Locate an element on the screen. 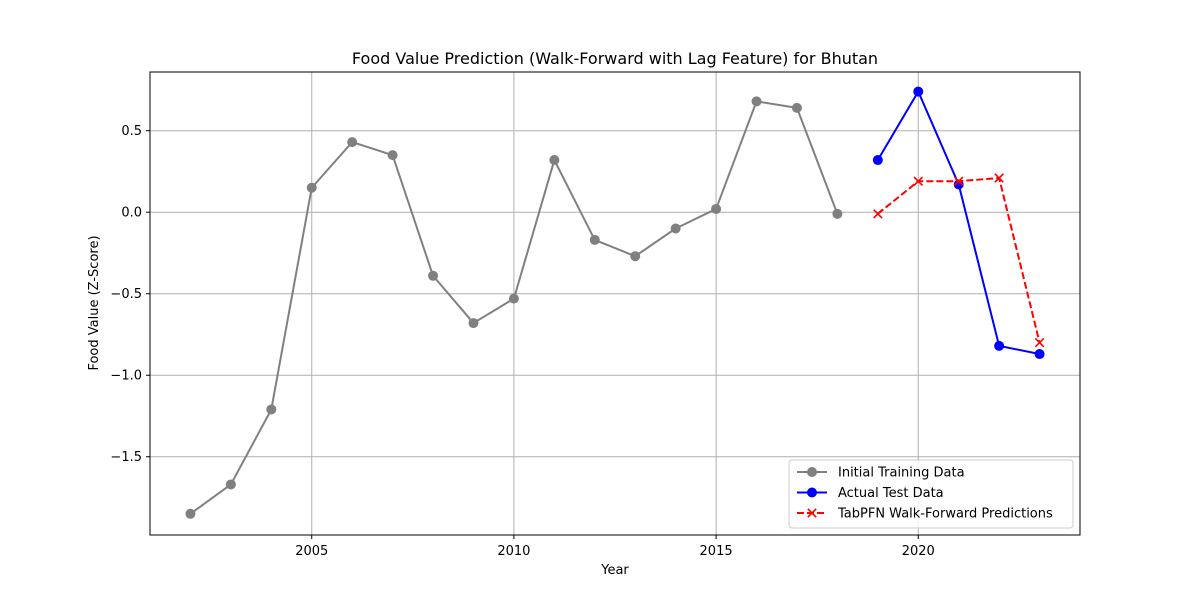 The image size is (1200, 600). y-axis-label: Food Value (Z-Score) is located at coordinates (94, 302).